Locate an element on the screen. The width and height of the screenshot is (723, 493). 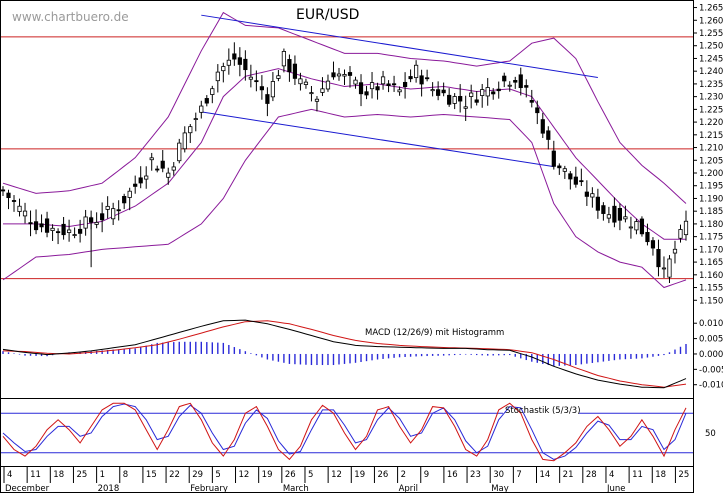
month-label: April is located at coordinates (408, 488).